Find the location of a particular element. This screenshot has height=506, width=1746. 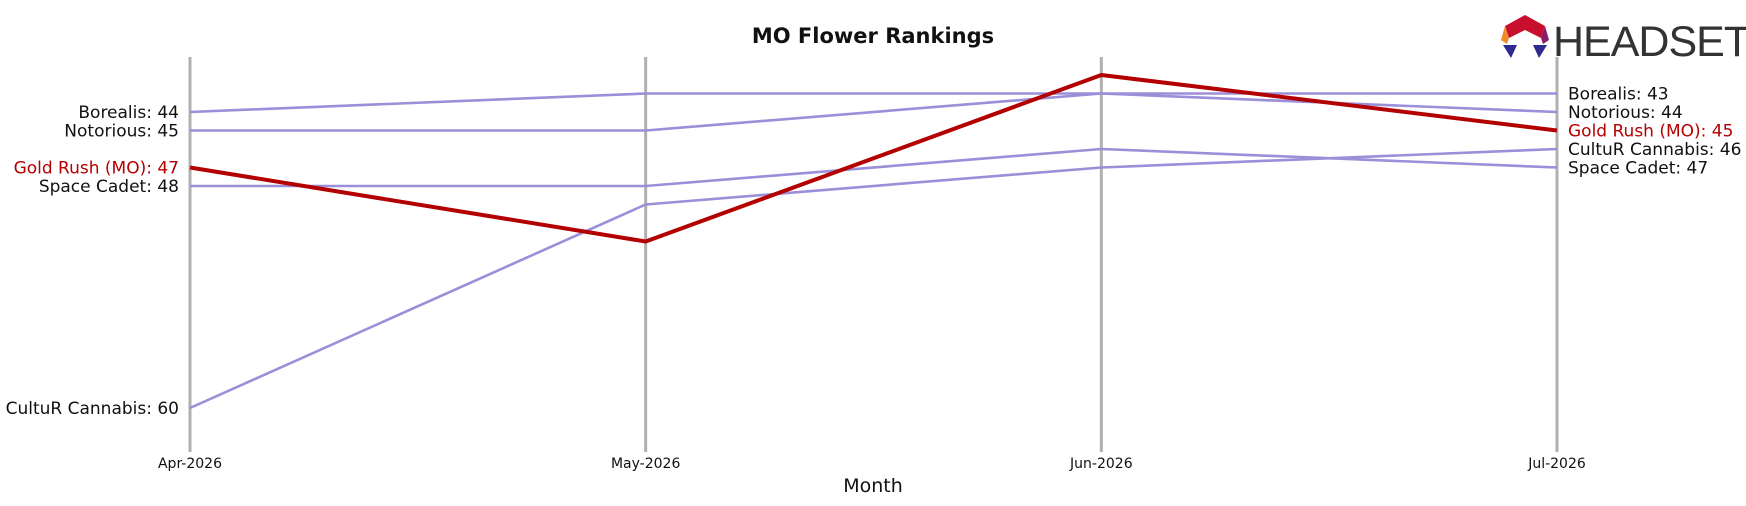

end-rank-label: Notorious: 44 is located at coordinates (1625, 113).